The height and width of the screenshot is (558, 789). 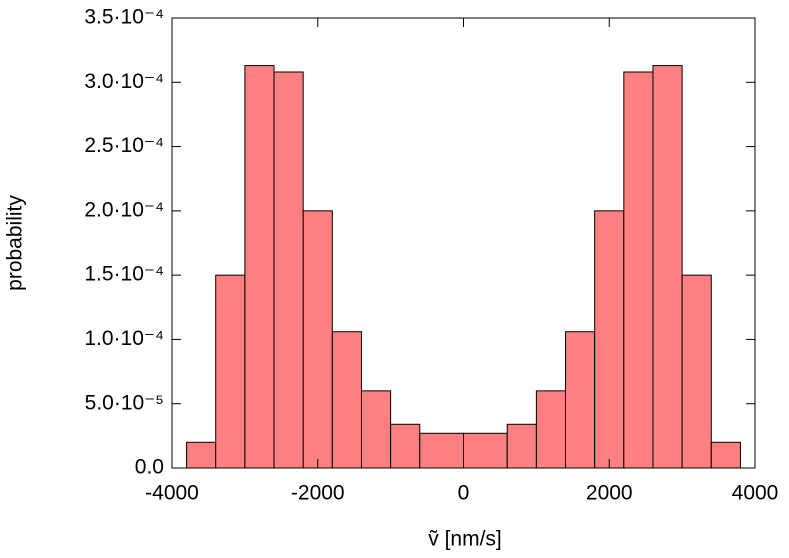 What do you see at coordinates (15, 243) in the screenshot?
I see `y-axis-label: probability` at bounding box center [15, 243].